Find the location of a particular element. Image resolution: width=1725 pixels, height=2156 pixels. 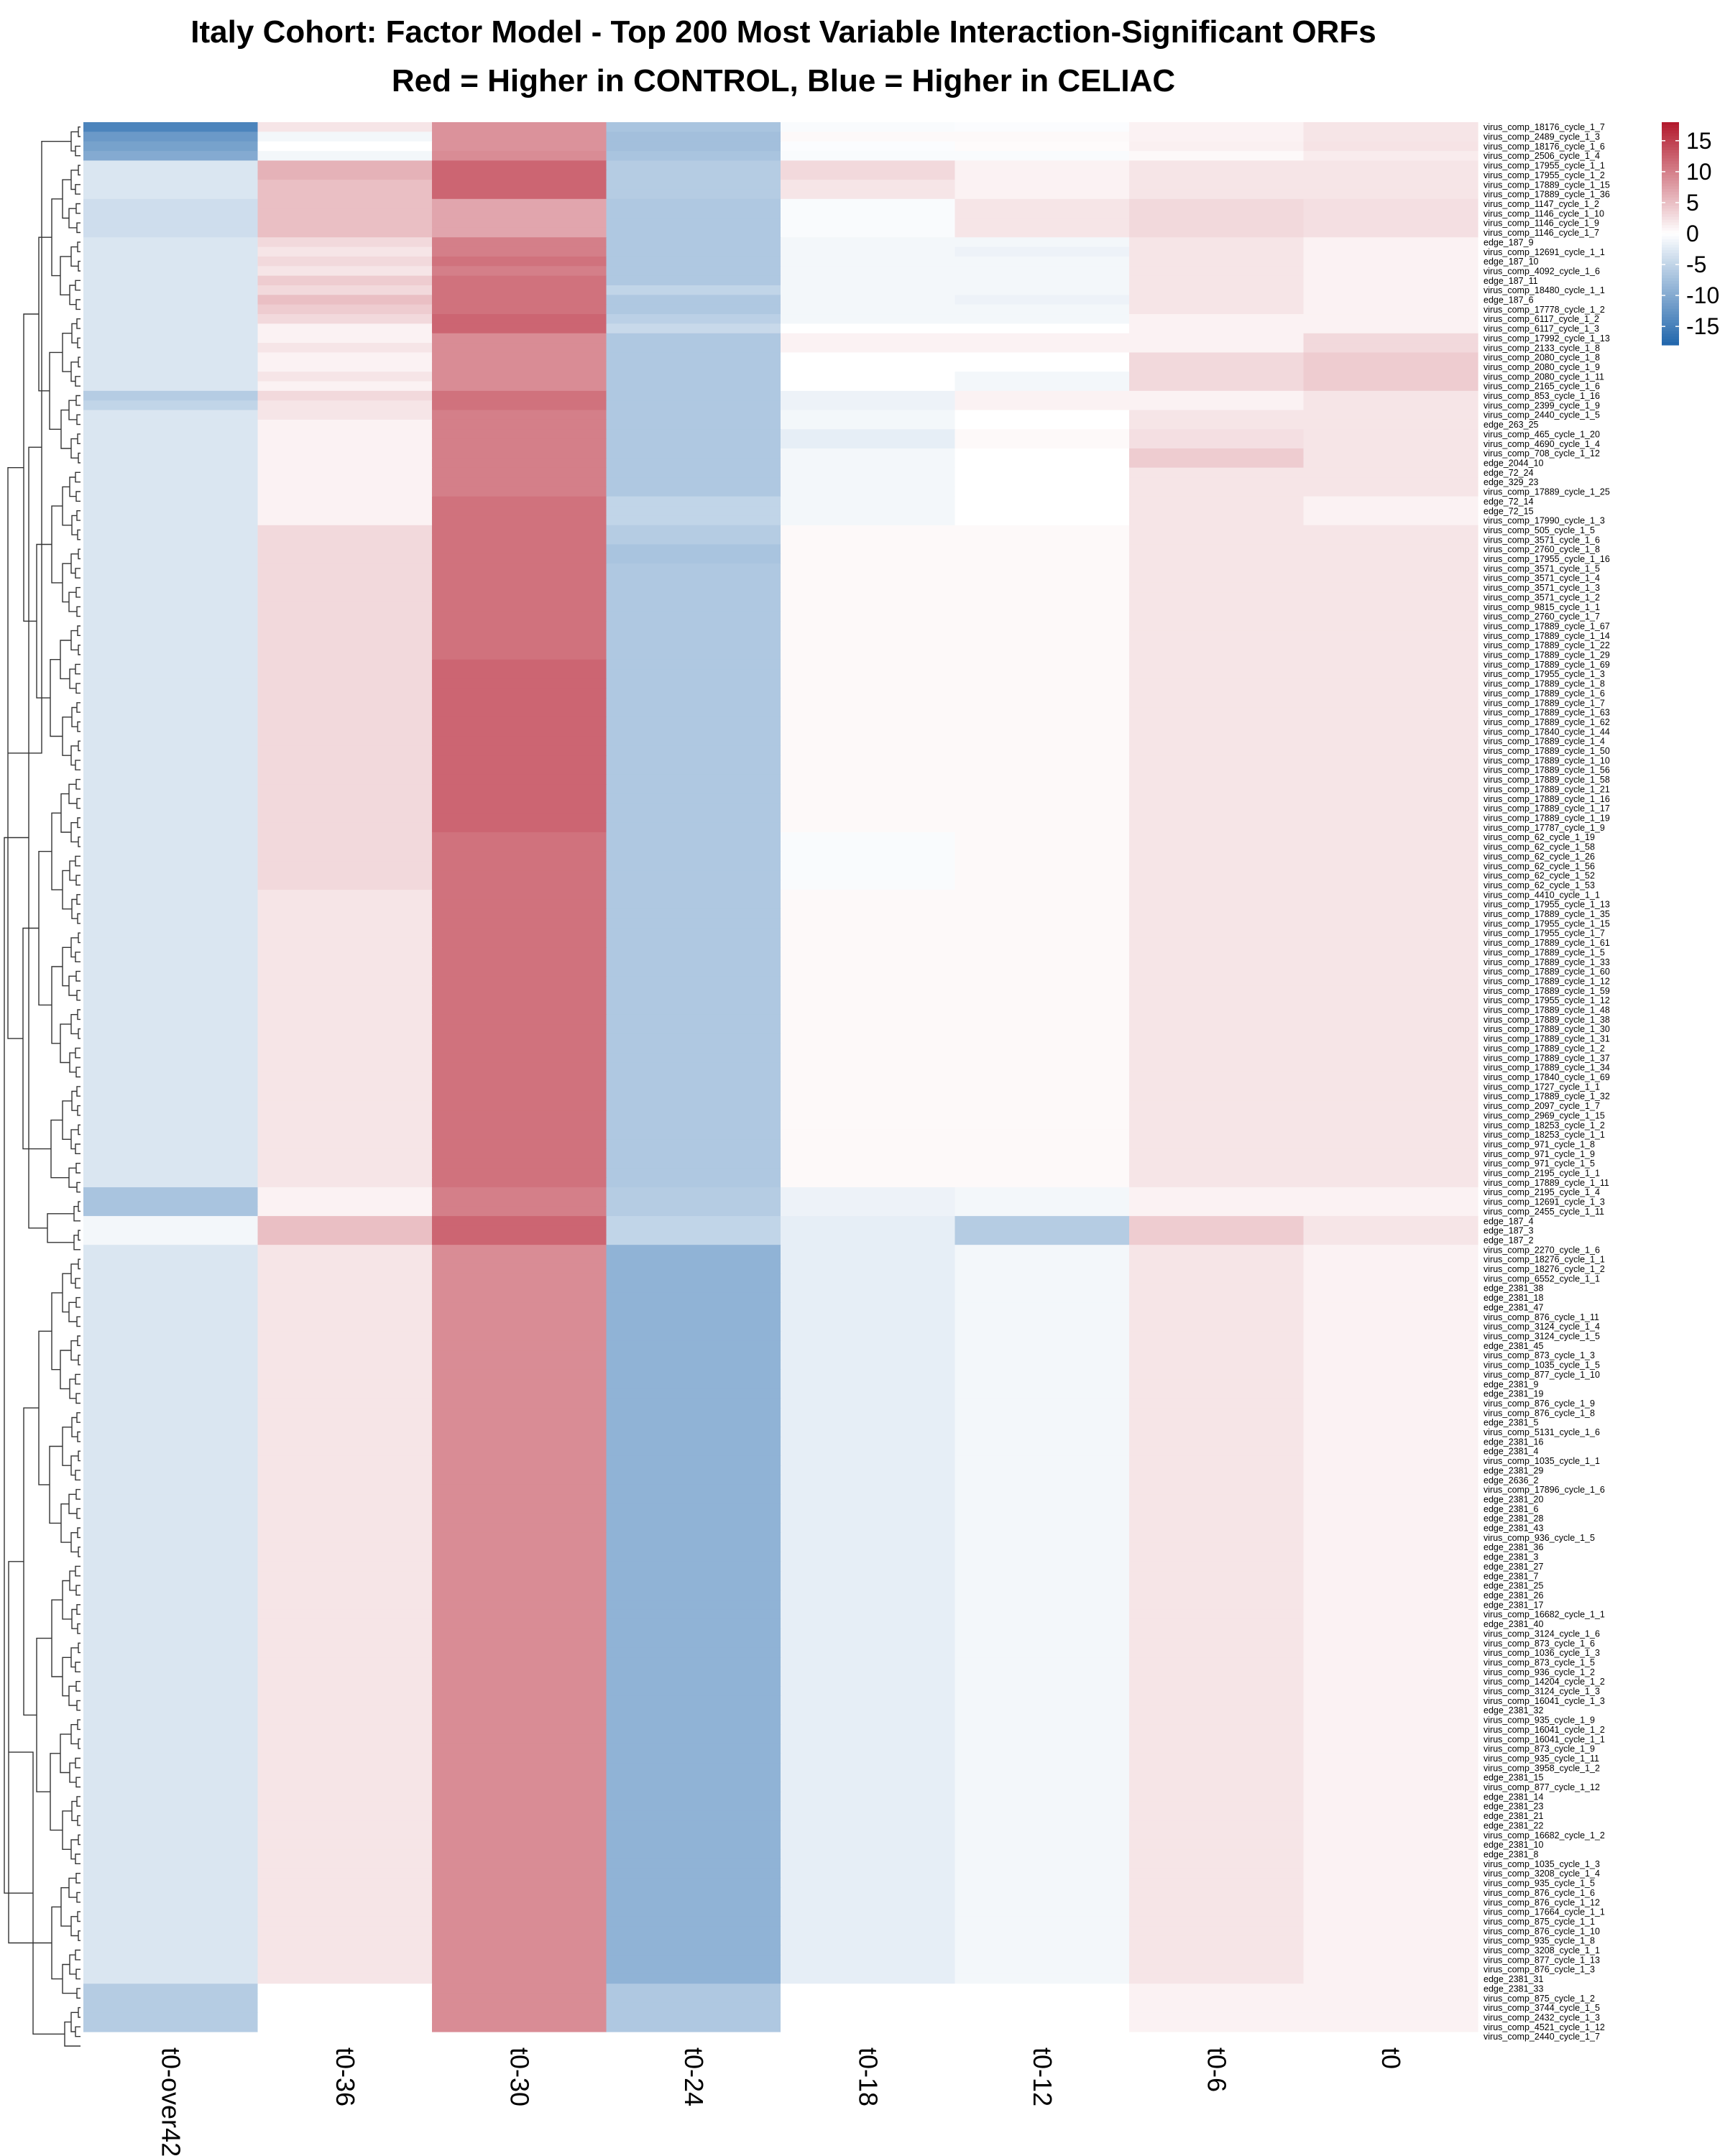

row-label: virus_comp_17955_cycle_1_3 is located at coordinates (1544, 674).